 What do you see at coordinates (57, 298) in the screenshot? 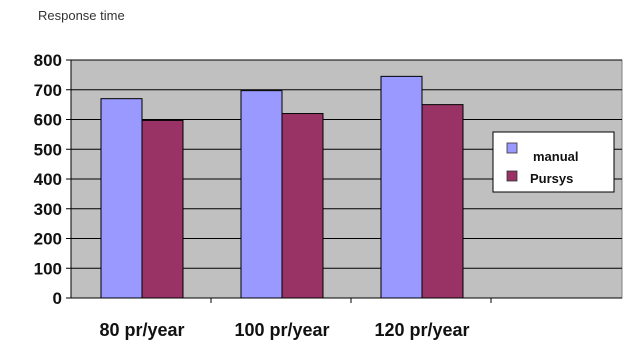
I see `y-tick-label: 0` at bounding box center [57, 298].